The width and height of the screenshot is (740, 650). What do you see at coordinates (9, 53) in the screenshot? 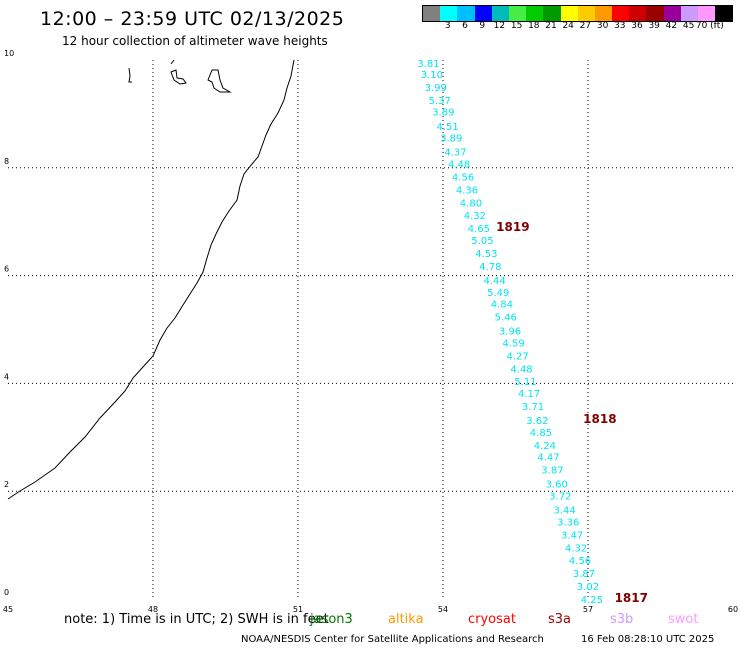
I see `y-tick-label: 10` at bounding box center [9, 53].